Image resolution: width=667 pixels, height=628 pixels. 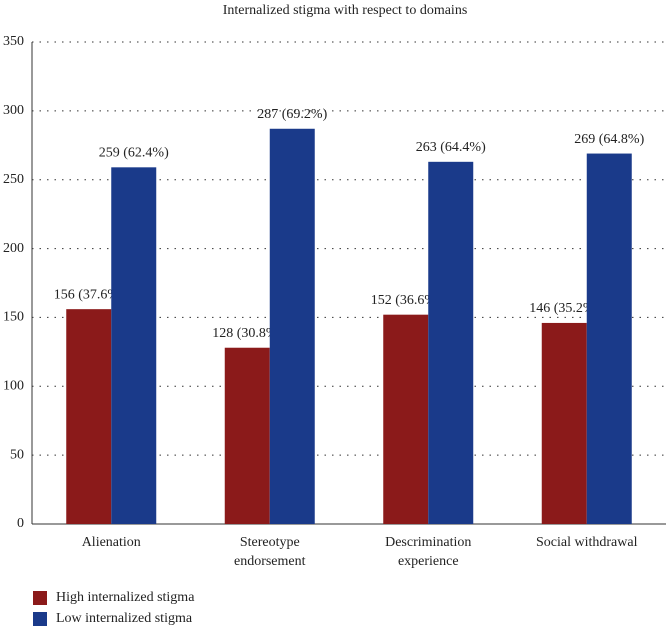 What do you see at coordinates (13, 317) in the screenshot?
I see `y-tick-label: 150` at bounding box center [13, 317].